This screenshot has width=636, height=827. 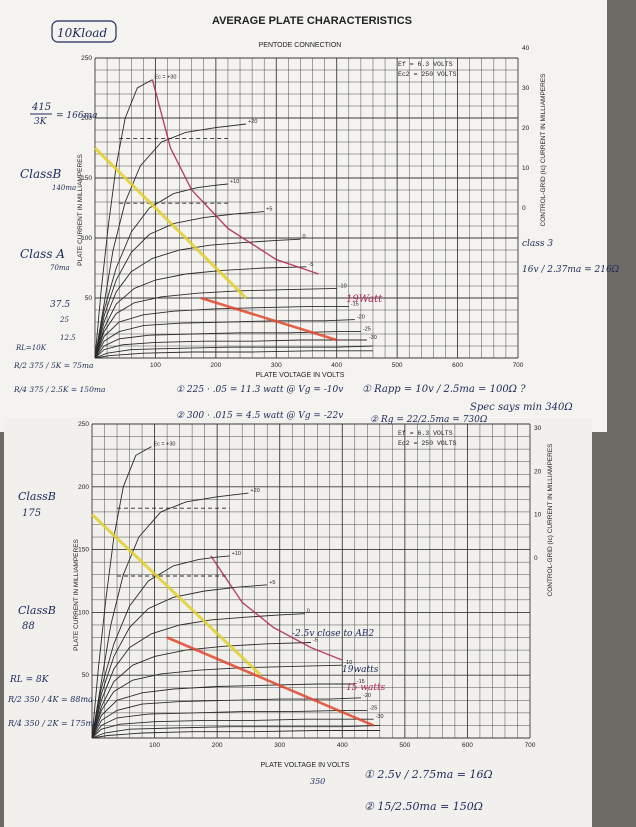 I want to click on x-tick-label: 600, so click(x=457, y=365).